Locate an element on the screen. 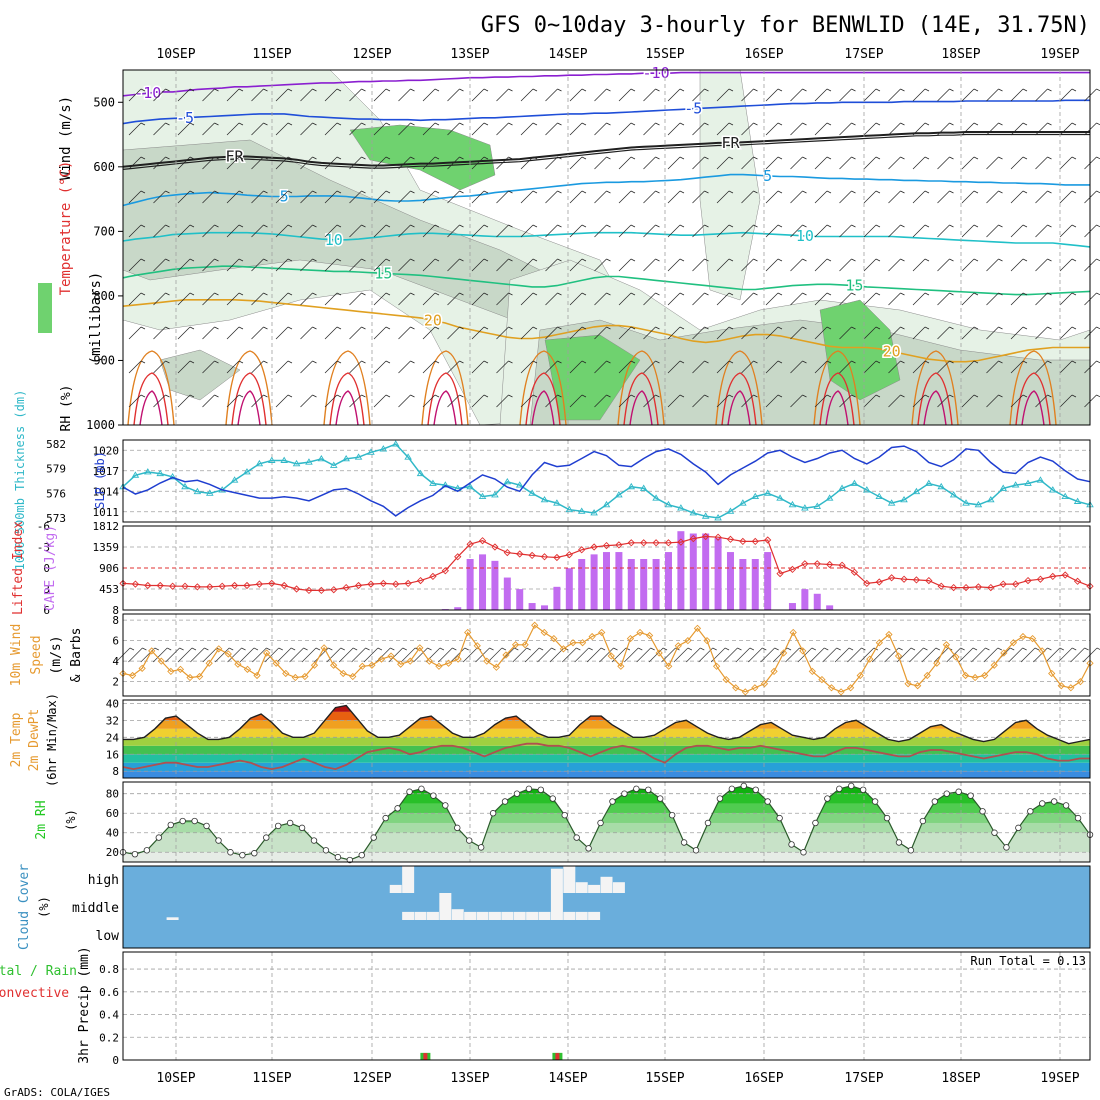  cape-panel-frame is located at coordinates (606, 568).